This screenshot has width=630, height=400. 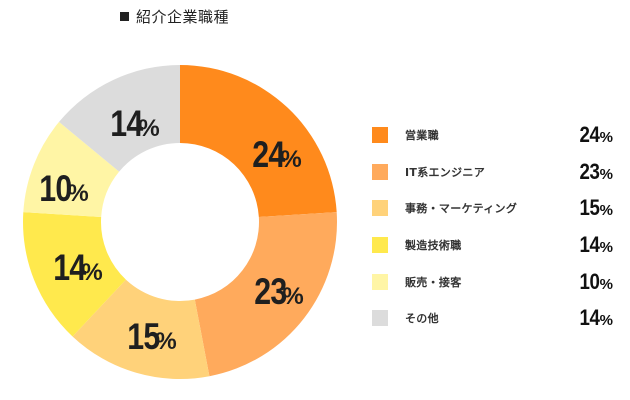 What do you see at coordinates (433, 246) in the screenshot?
I see `legend-label: 製造技術職` at bounding box center [433, 246].